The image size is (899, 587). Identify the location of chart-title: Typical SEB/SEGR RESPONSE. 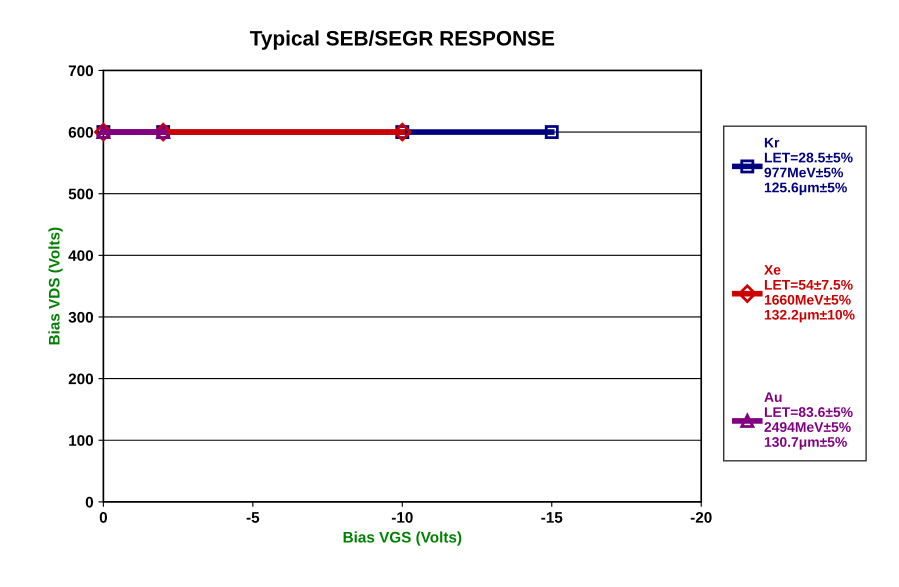
(402, 40).